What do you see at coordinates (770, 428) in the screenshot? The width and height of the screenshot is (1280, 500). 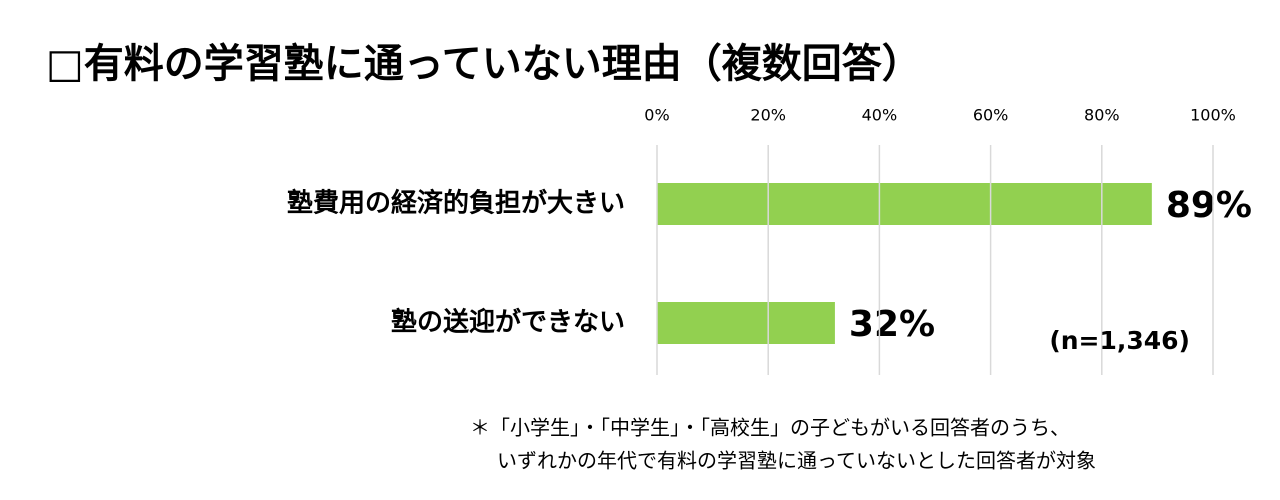 I see `footnote: ＊「小学生」・「中学生」・「高校生」の子どもがいる回答者のうち、` at bounding box center [770, 428].